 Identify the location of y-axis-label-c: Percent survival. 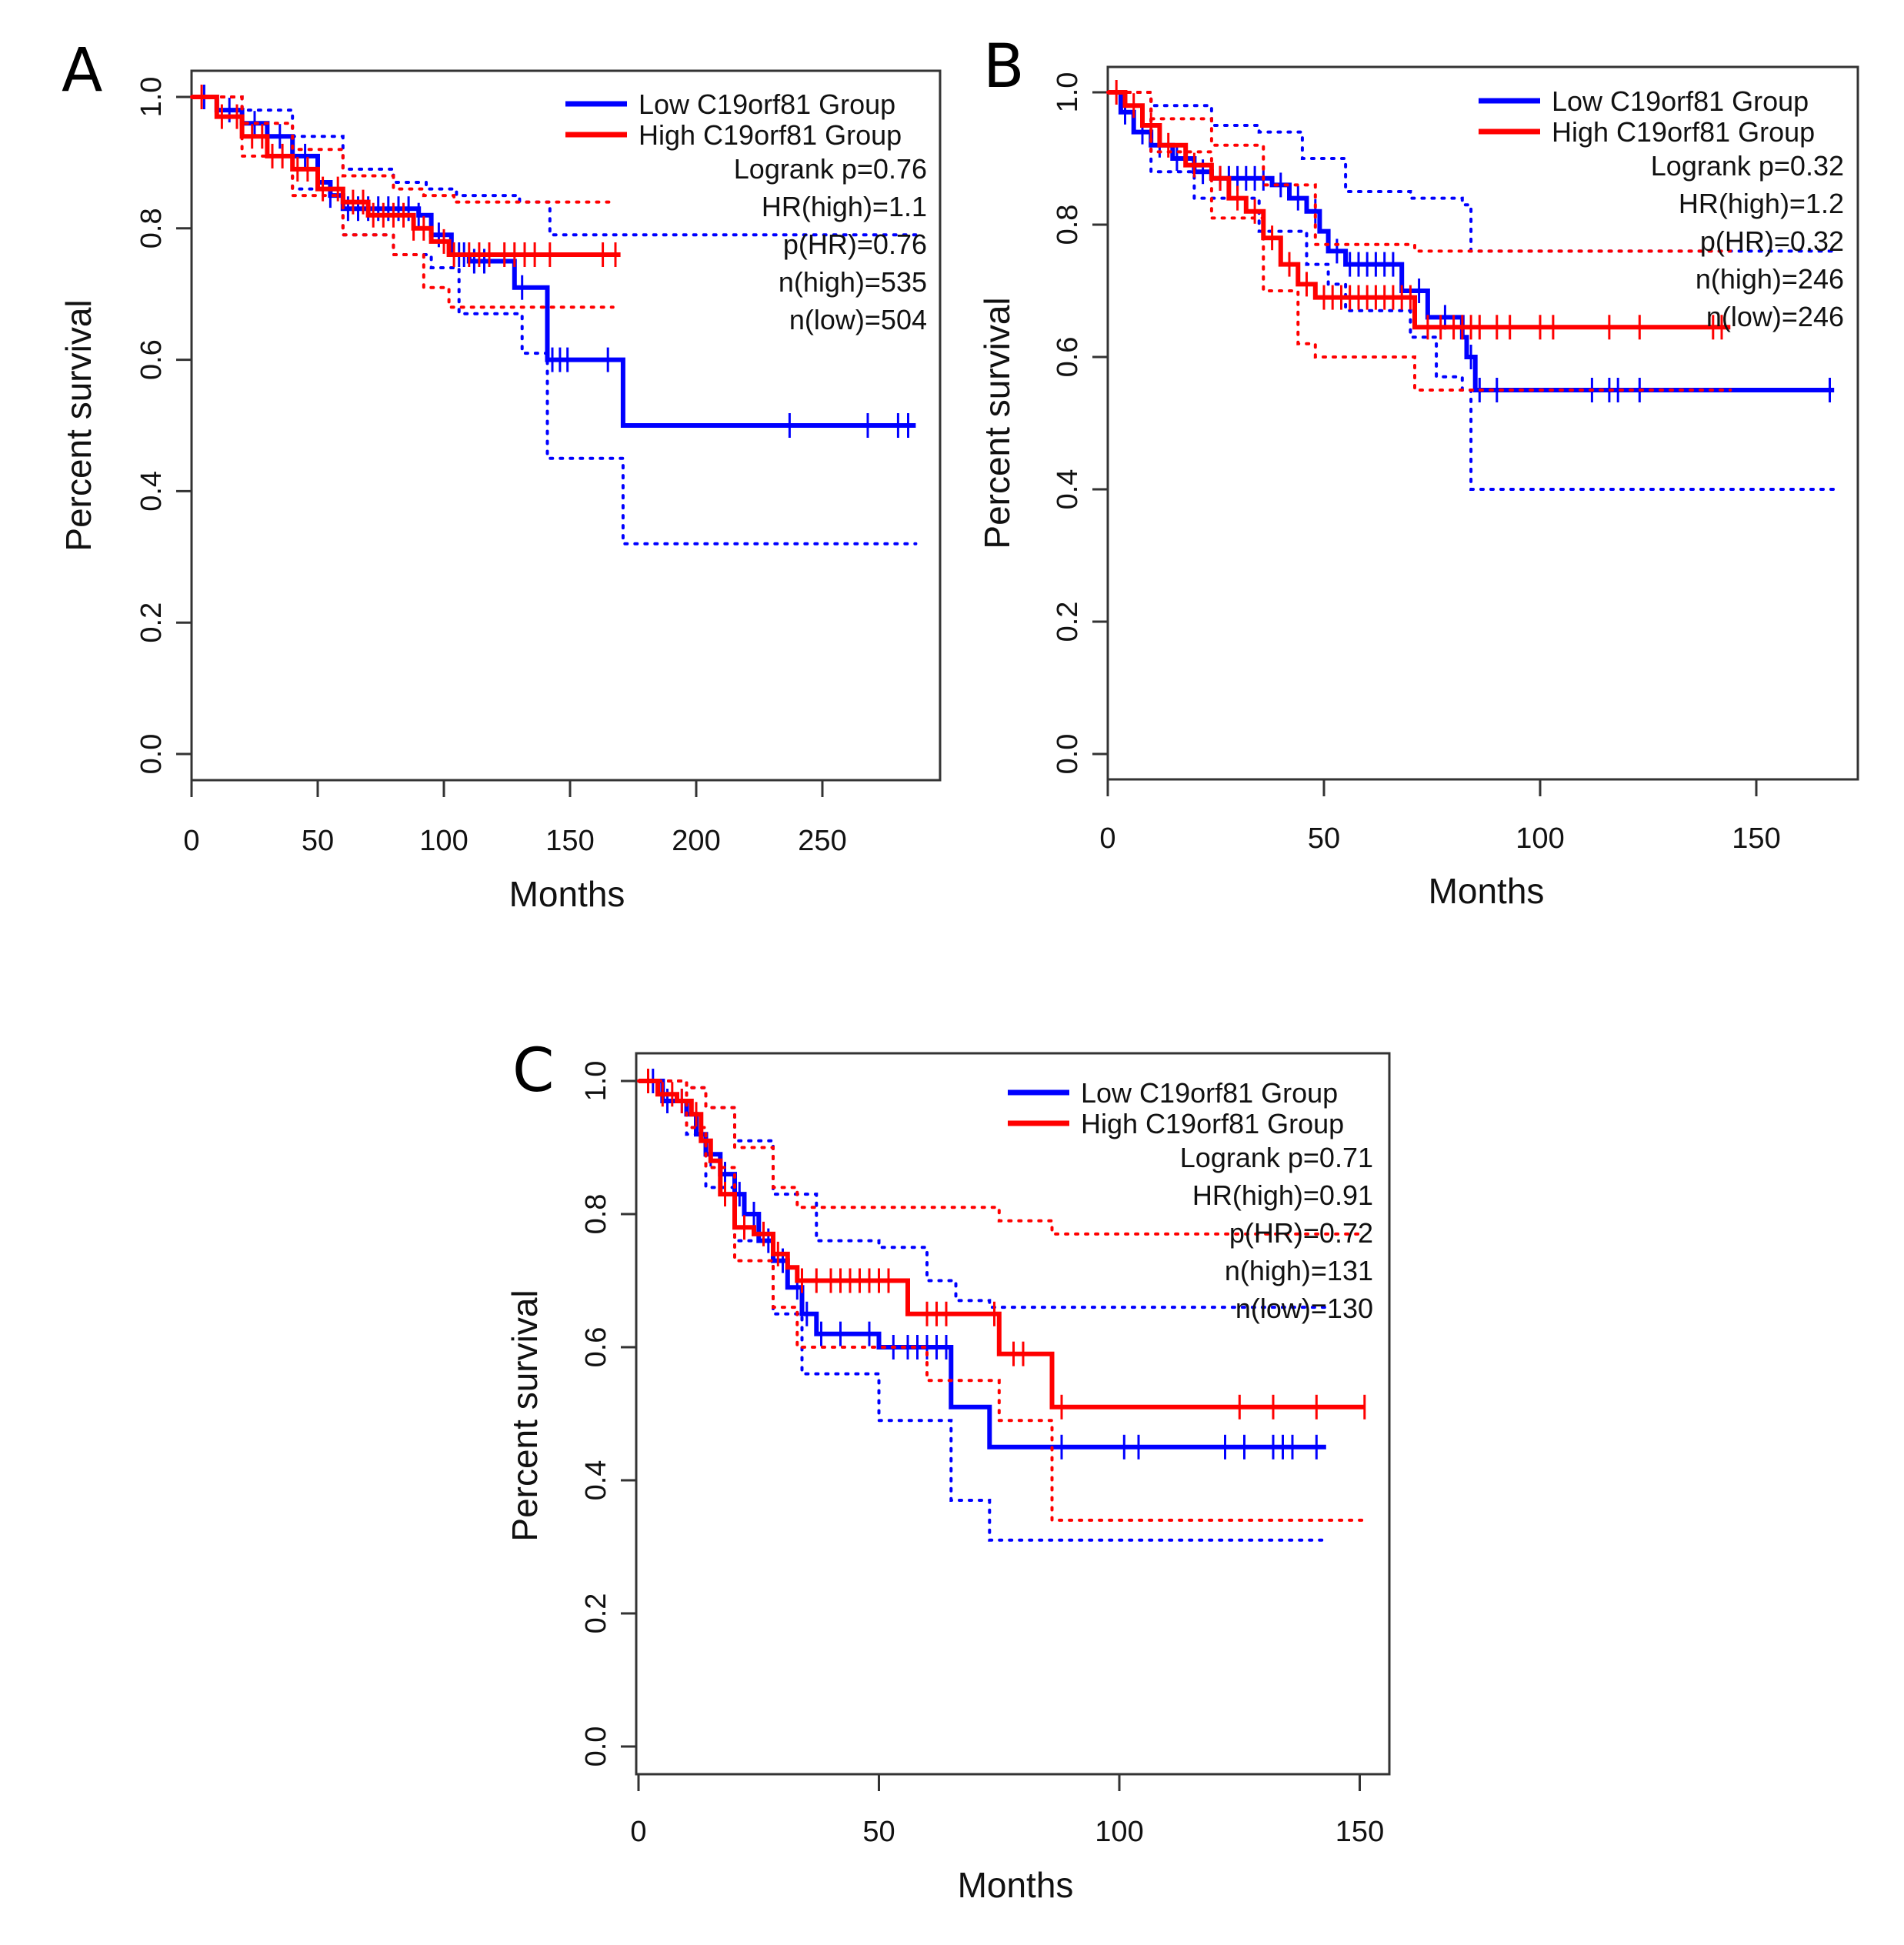
(525, 1415).